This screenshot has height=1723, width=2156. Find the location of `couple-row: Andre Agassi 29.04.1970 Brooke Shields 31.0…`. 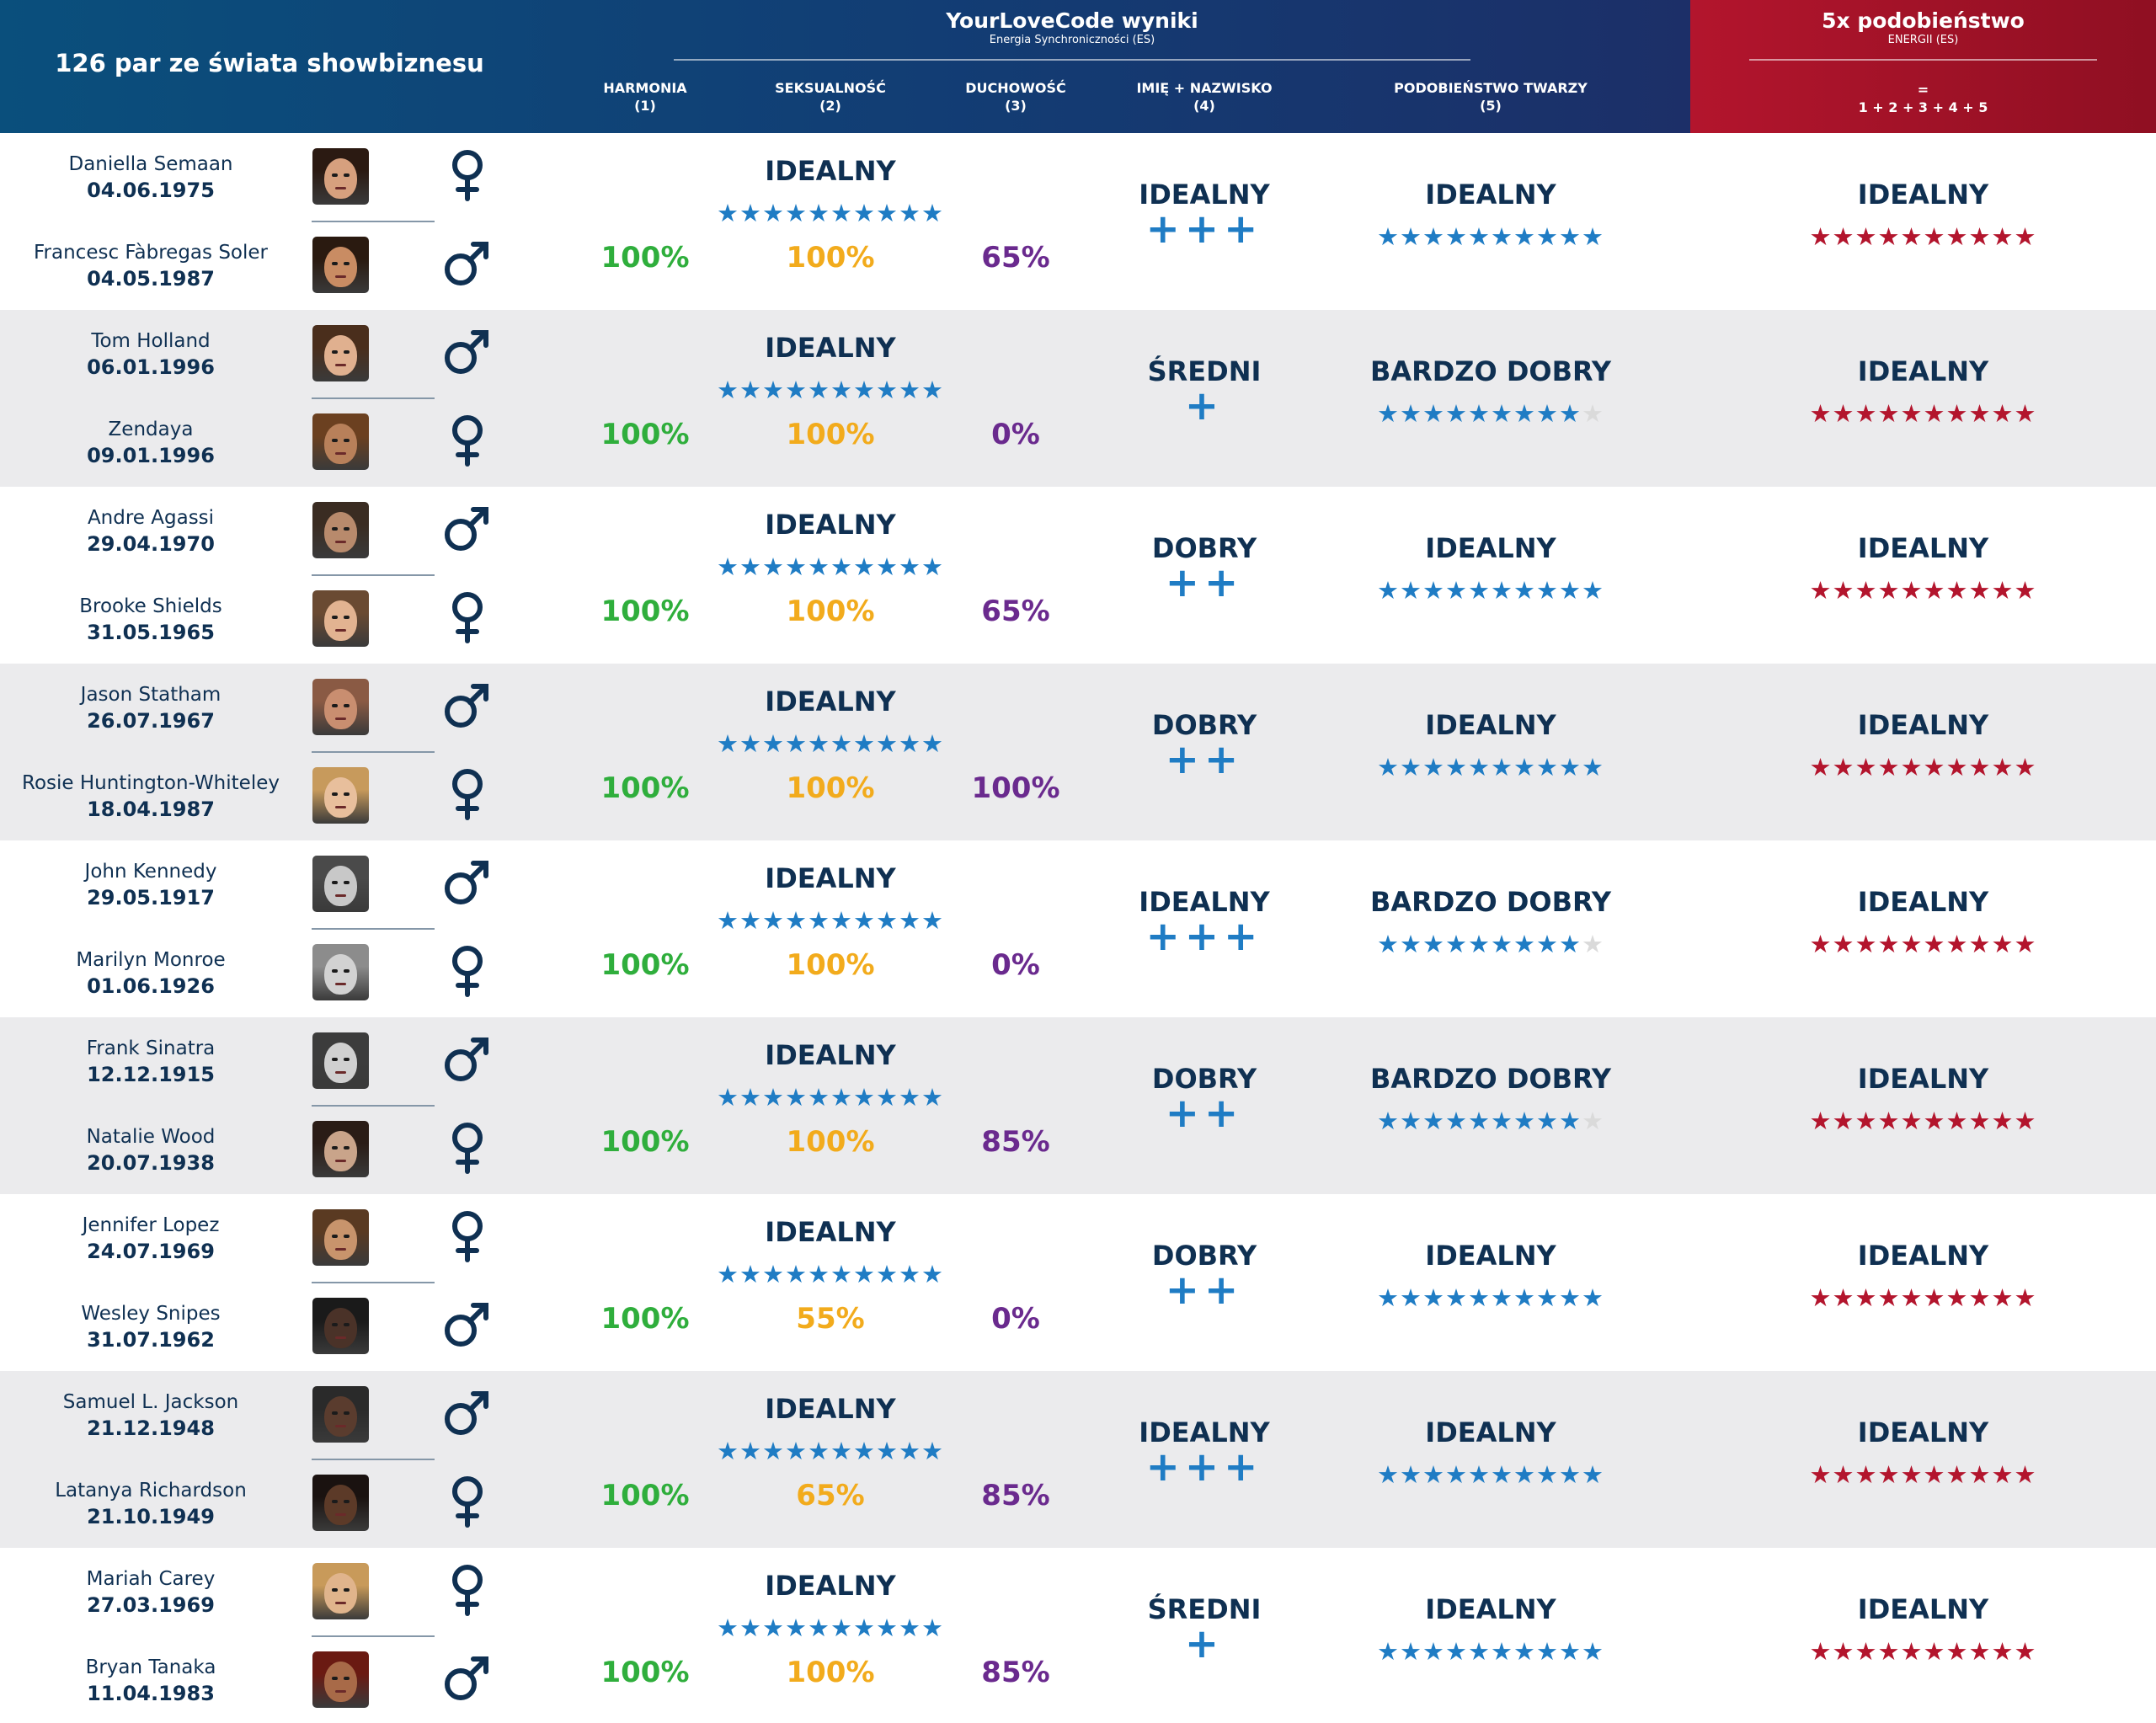

couple-row: Andre Agassi 29.04.1970 Brooke Shields 31.0… is located at coordinates (1078, 576).